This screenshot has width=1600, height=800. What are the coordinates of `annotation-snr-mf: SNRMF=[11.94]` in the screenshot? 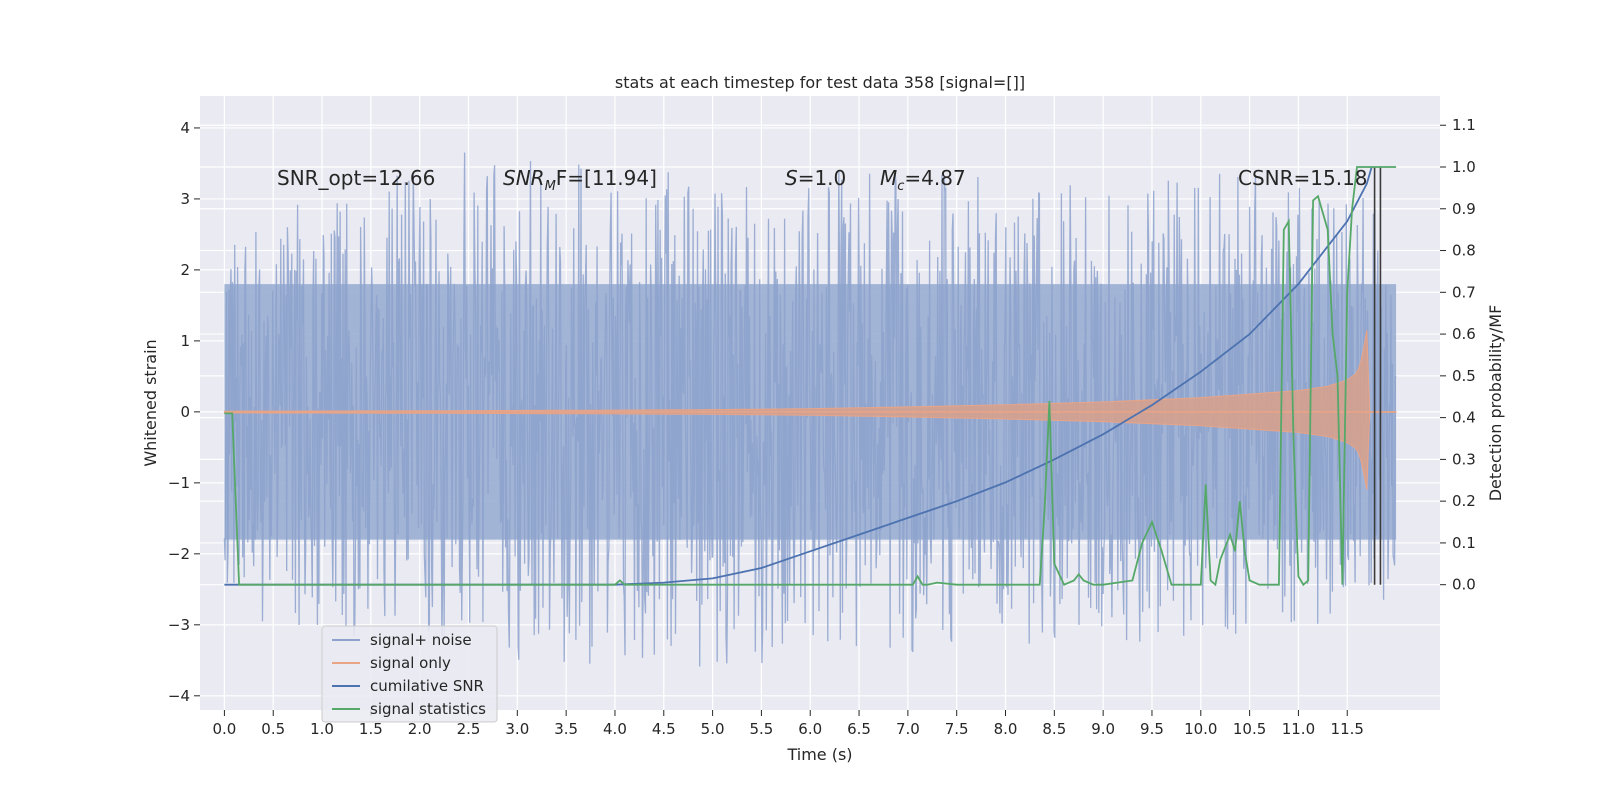 It's located at (580, 180).